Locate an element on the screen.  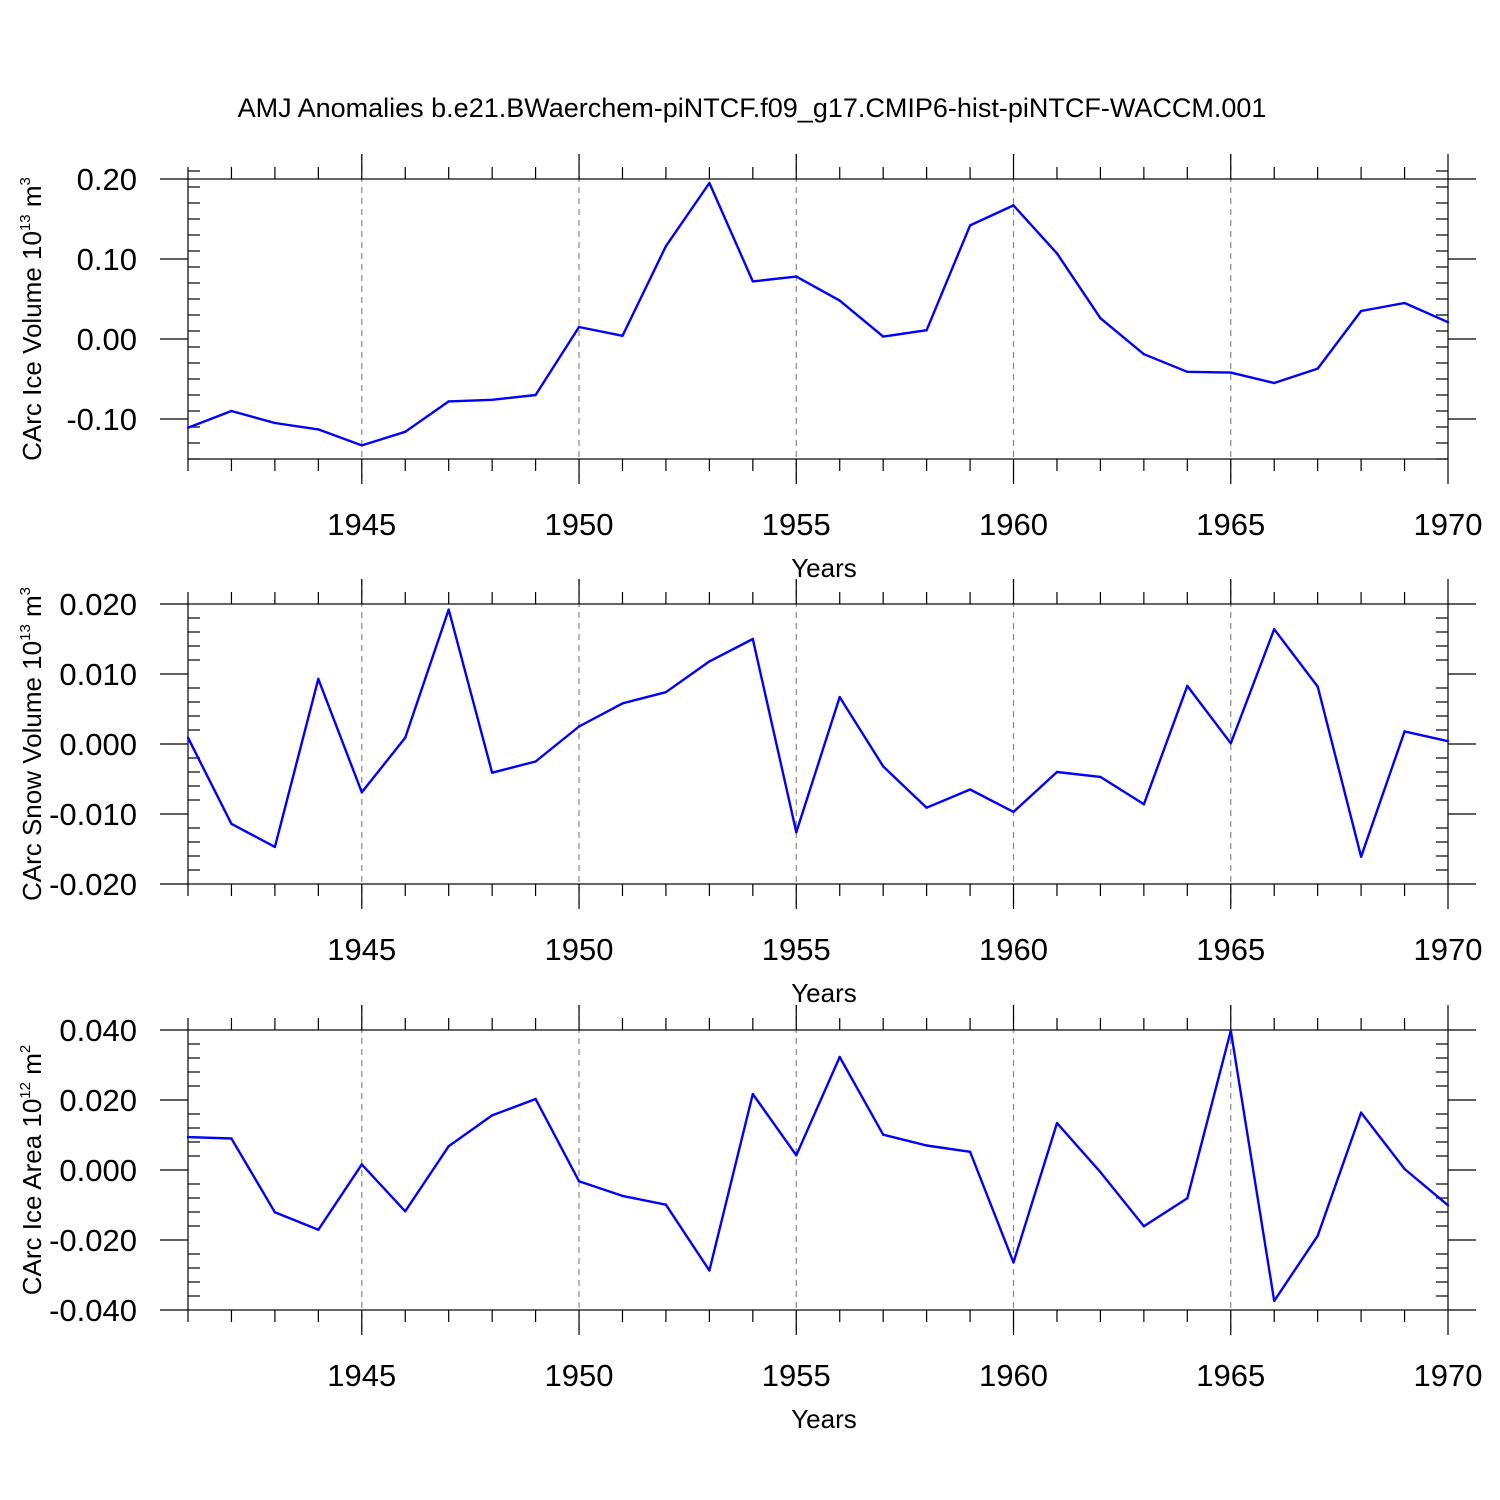
carc-snow-volume-point-1963 is located at coordinates (1144, 804).